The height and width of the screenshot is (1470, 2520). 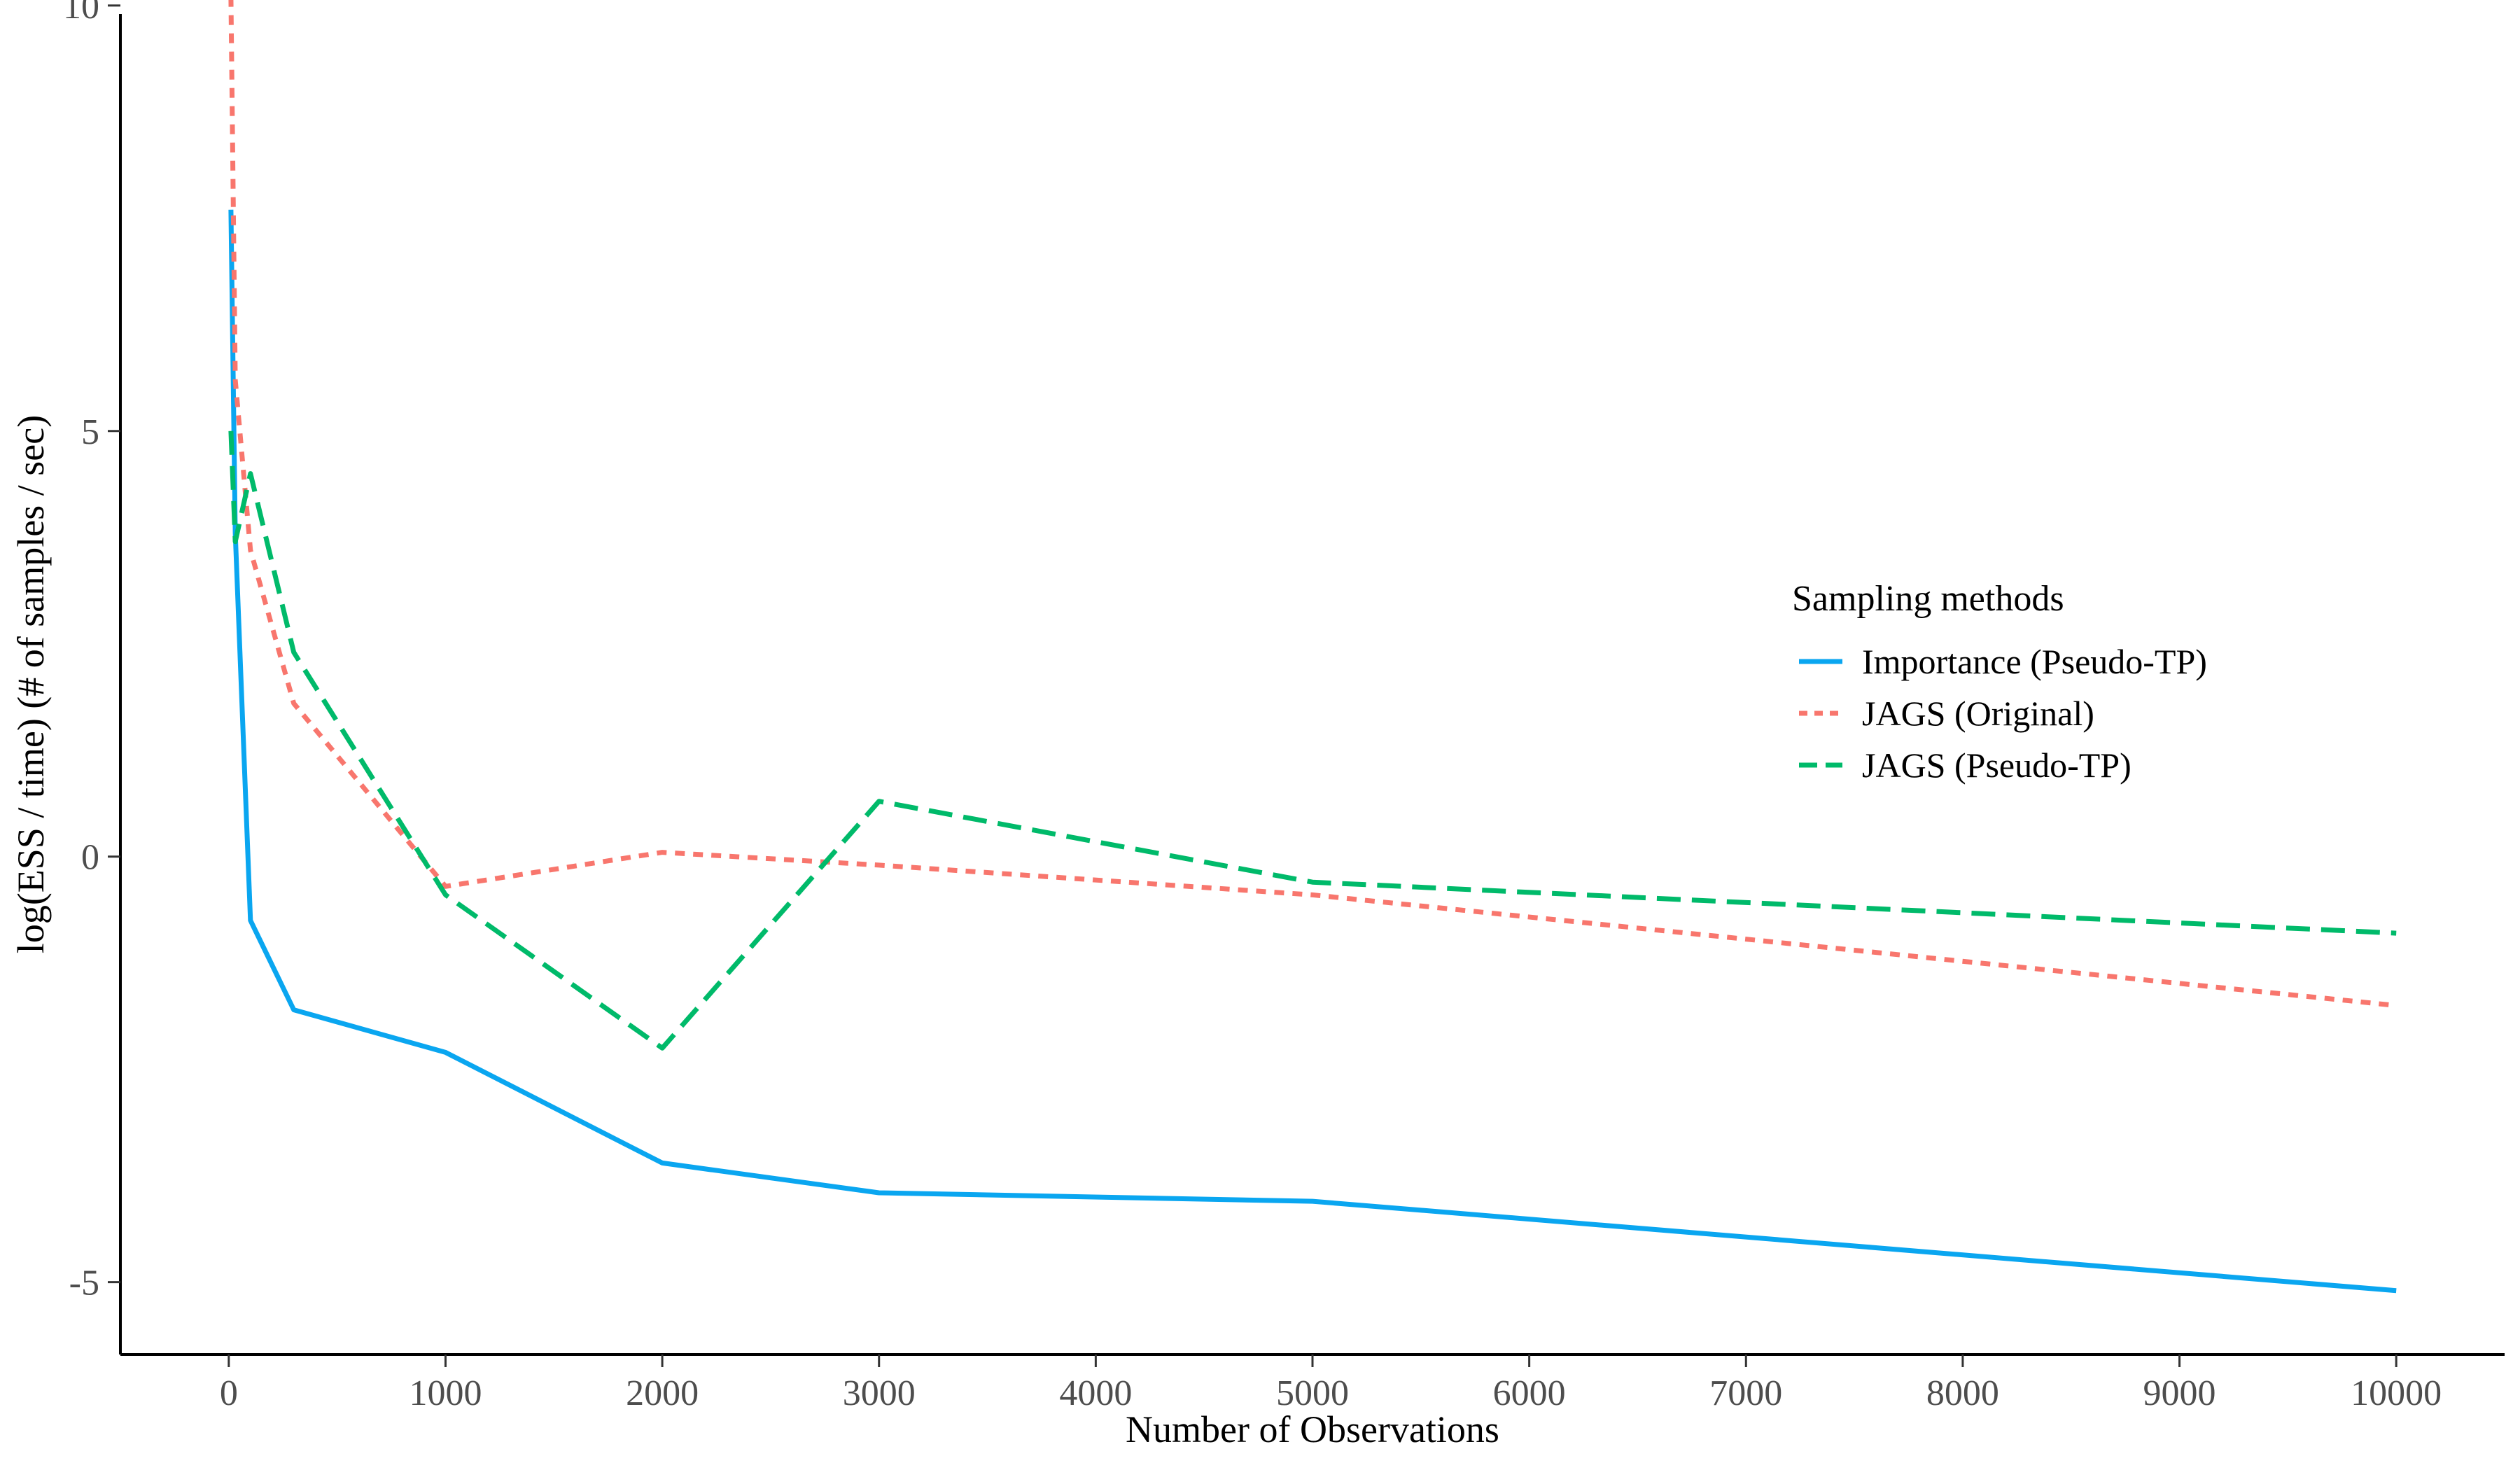 What do you see at coordinates (2034, 661) in the screenshot?
I see `legend-label-1: Importance (Pseudo-TP)` at bounding box center [2034, 661].